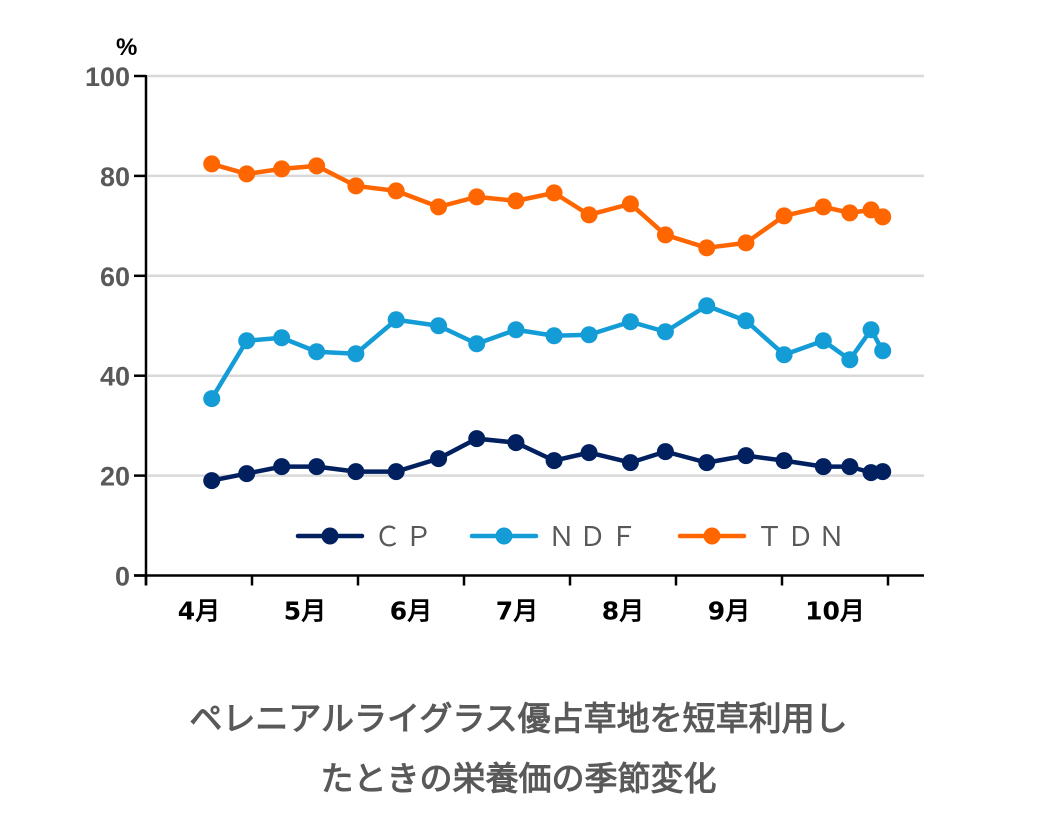  What do you see at coordinates (115, 377) in the screenshot?
I see `y-tick-label-40: 40` at bounding box center [115, 377].